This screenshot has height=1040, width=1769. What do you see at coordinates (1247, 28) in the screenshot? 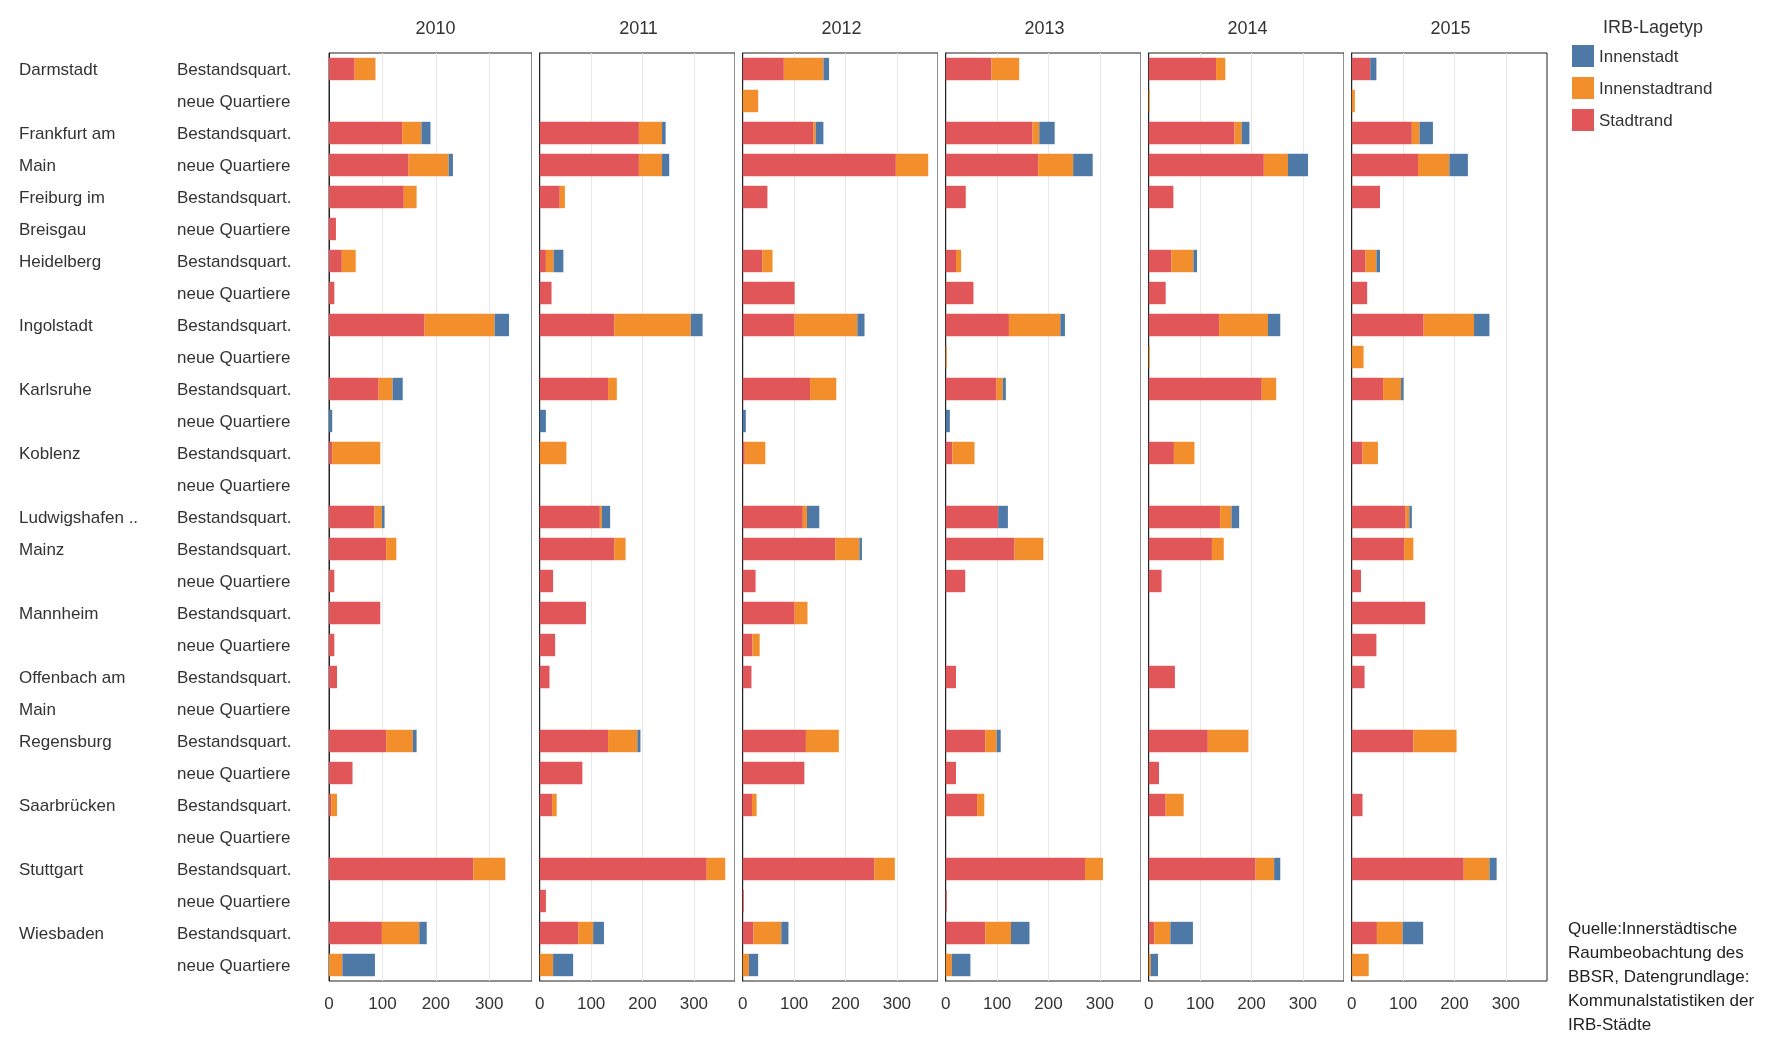
I see `chart-title: 2014` at bounding box center [1247, 28].